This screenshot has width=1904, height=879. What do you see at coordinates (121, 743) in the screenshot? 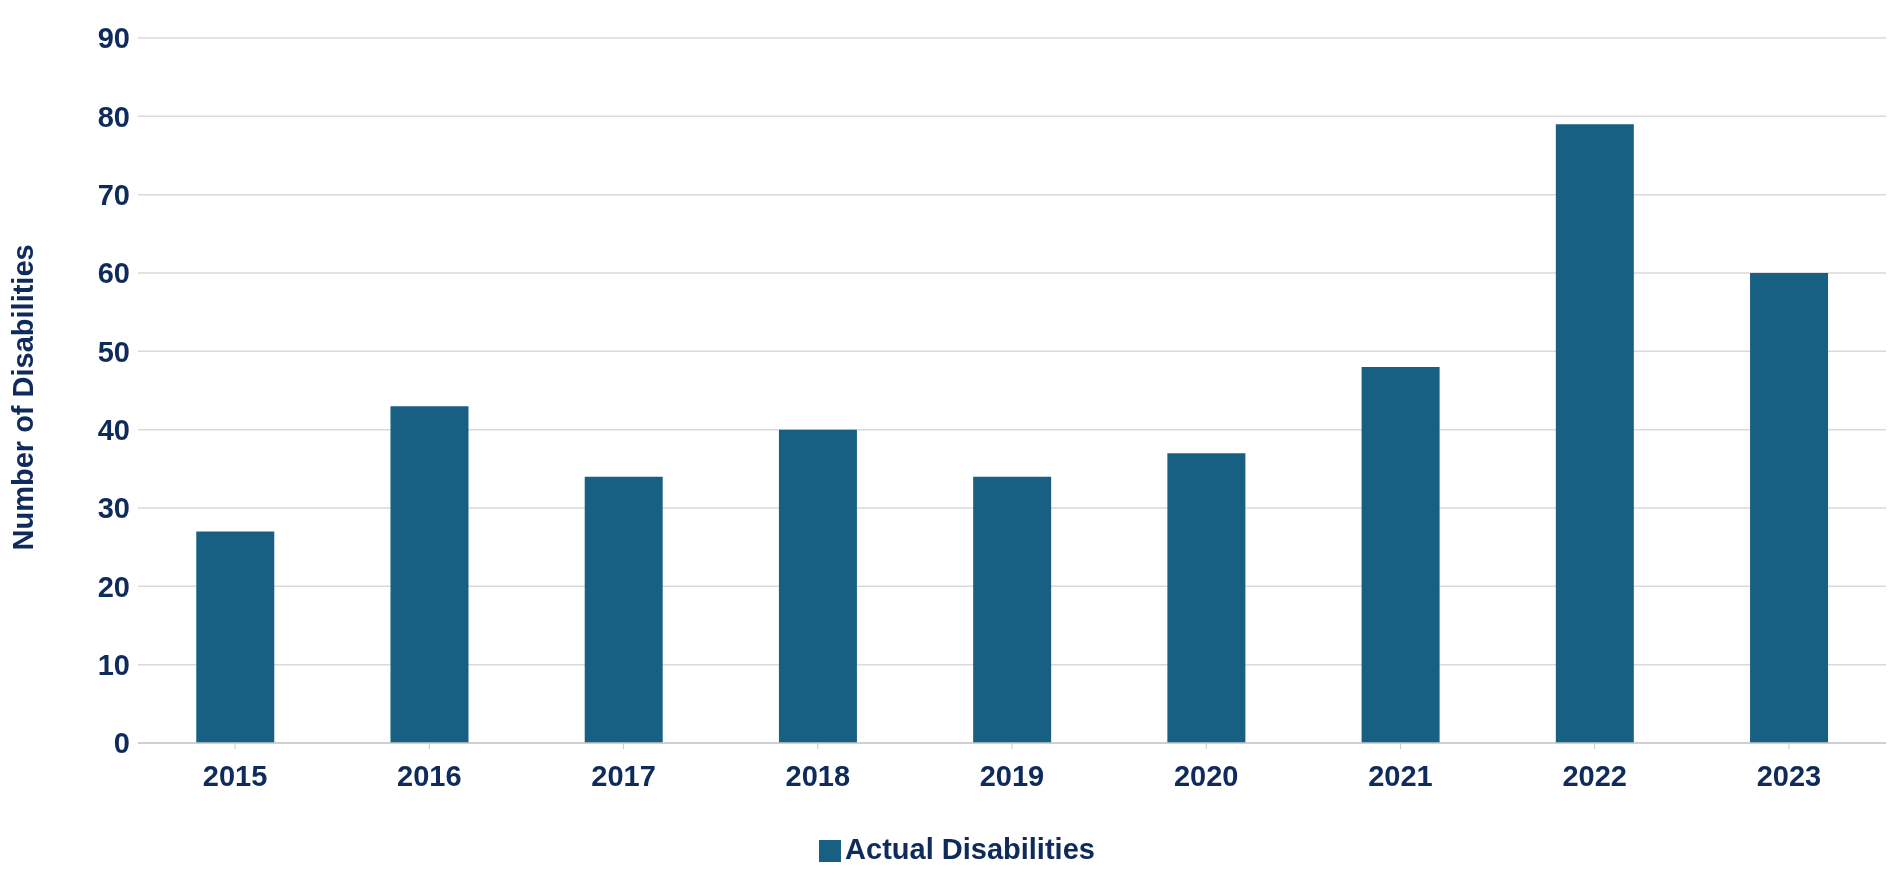
I see `y-tick-label: 0` at bounding box center [121, 743].